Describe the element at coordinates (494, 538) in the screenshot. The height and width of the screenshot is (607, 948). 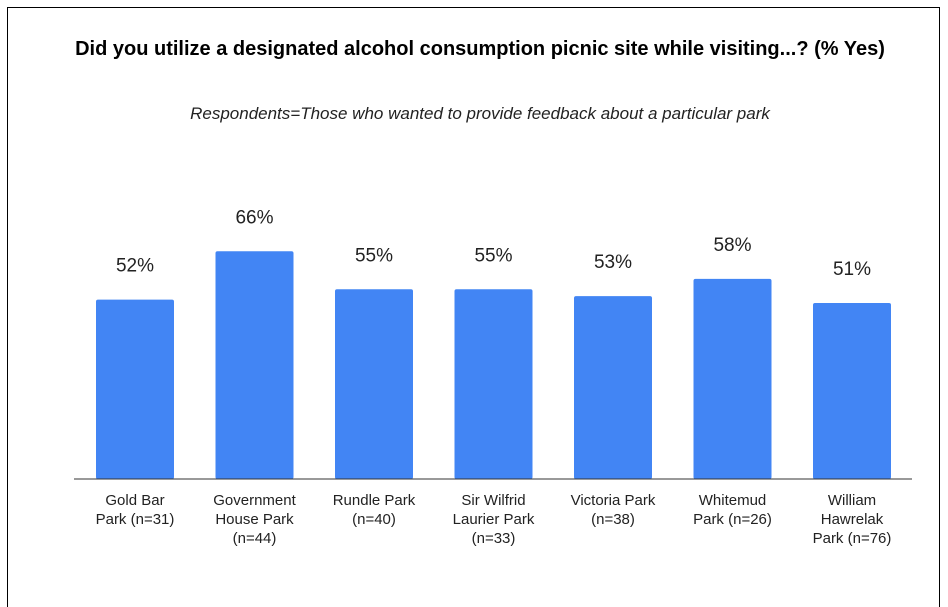
I see `x-tick-line: (n=33)` at that location.